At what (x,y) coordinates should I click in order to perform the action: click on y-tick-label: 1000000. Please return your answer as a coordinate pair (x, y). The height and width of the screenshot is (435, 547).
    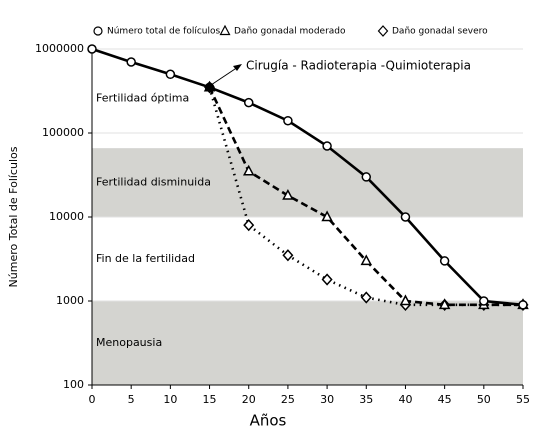
    Looking at the image, I should click on (59, 48).